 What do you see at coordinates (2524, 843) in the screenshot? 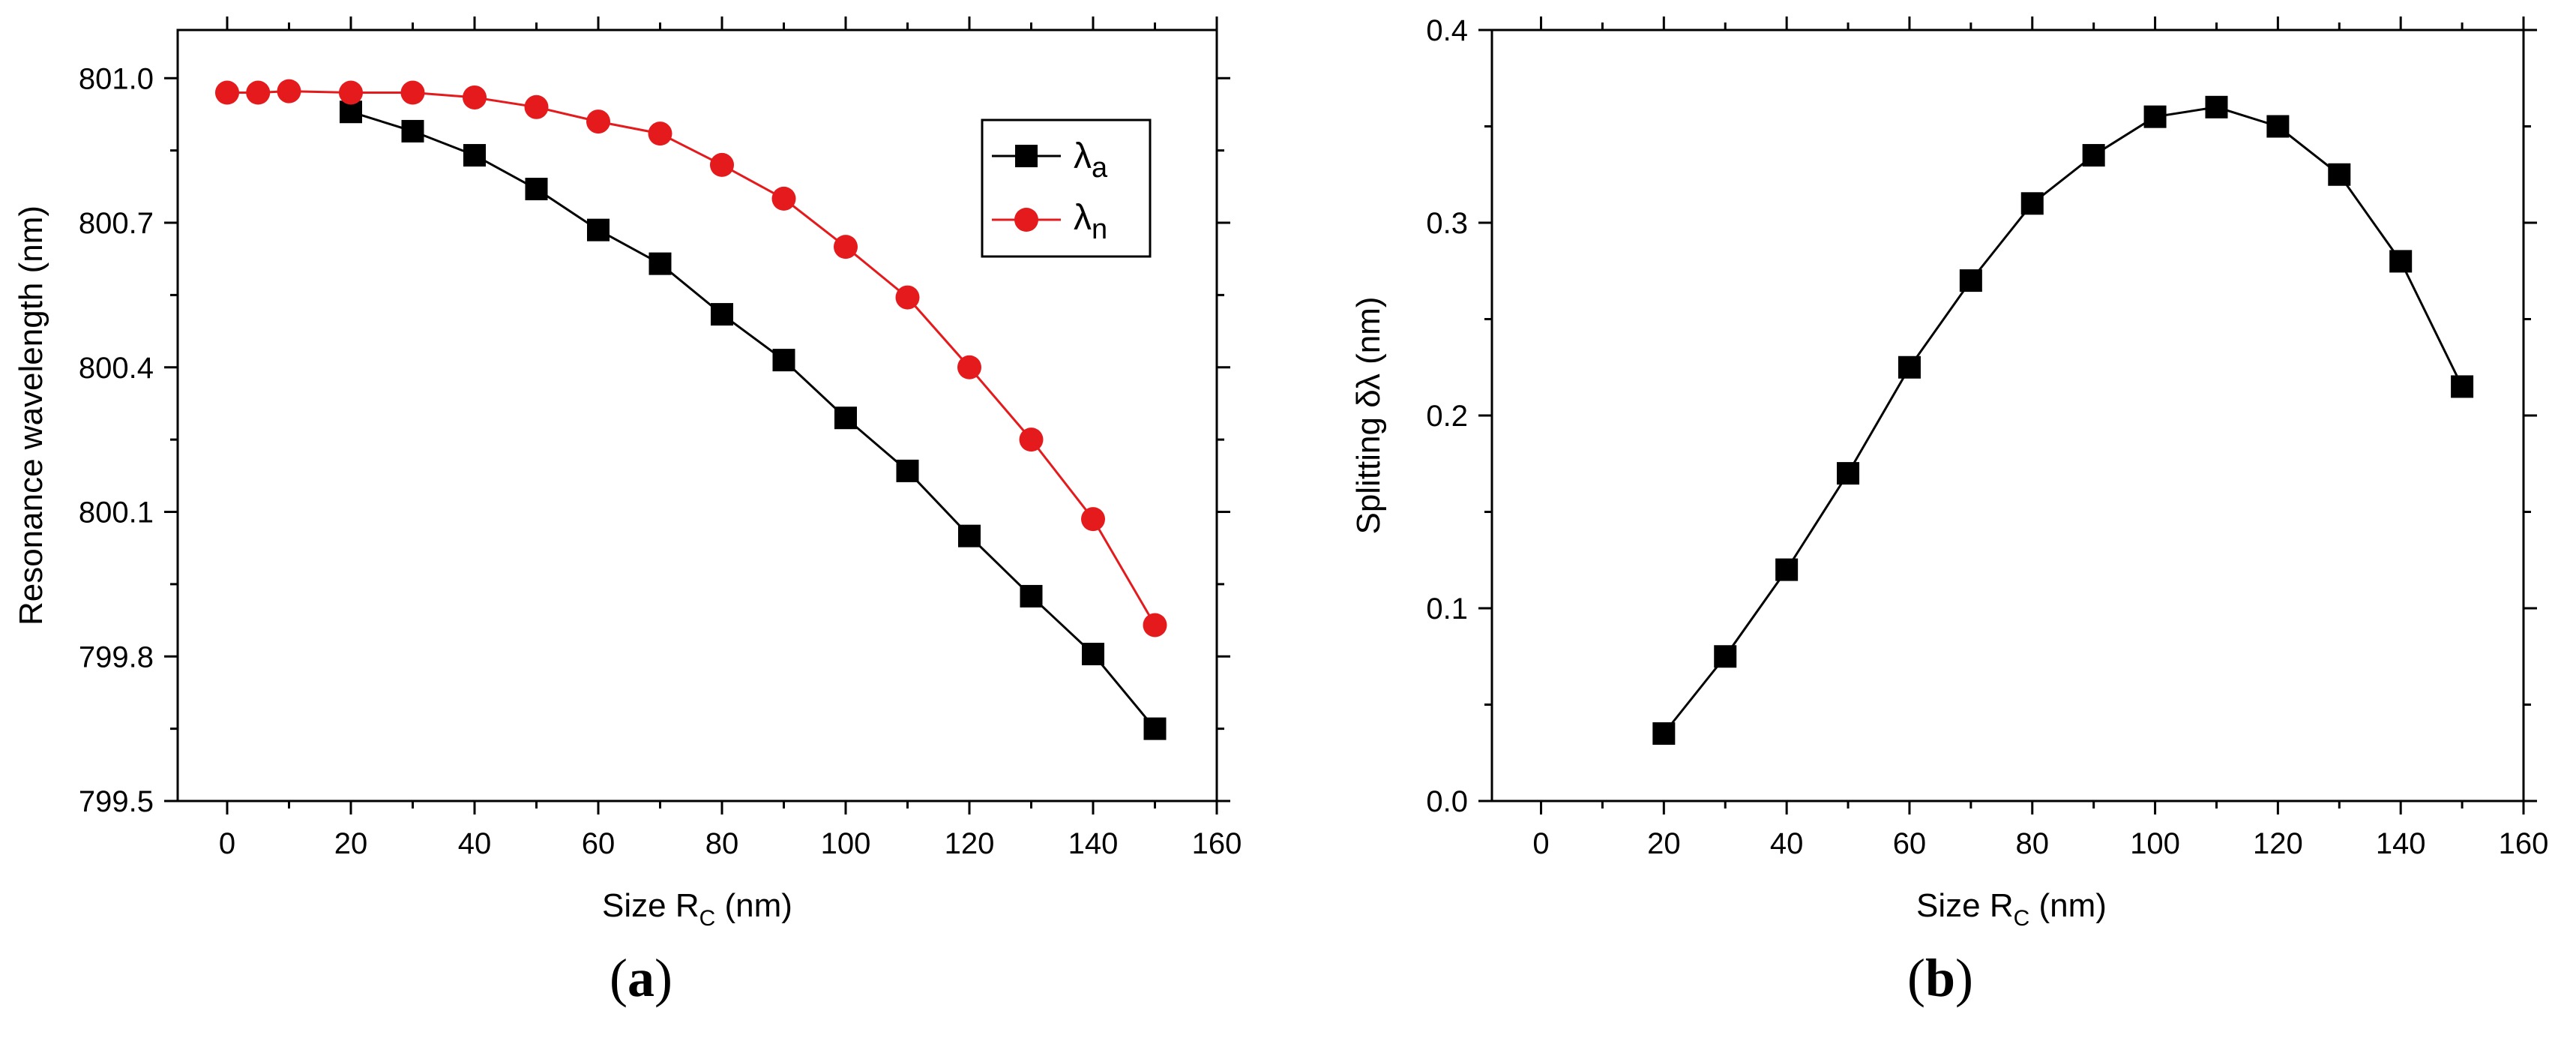
I see `x-tick-label-b: 160` at bounding box center [2524, 843].